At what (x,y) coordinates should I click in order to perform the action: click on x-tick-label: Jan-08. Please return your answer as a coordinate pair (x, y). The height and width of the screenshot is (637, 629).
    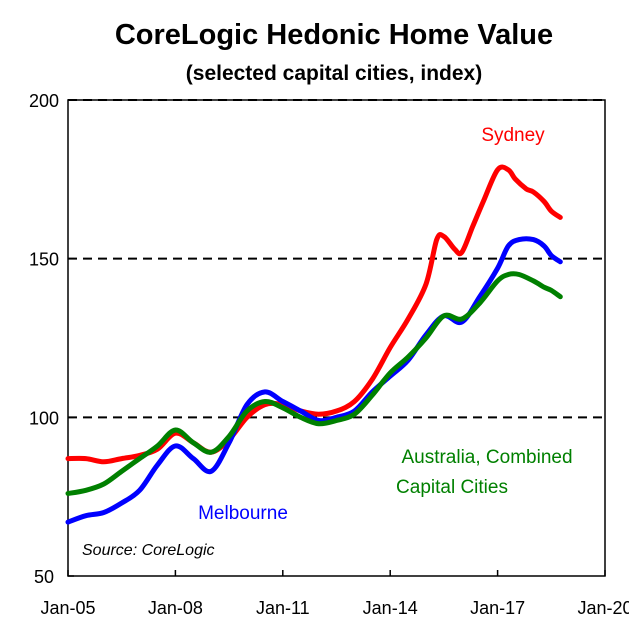
    Looking at the image, I should click on (175, 608).